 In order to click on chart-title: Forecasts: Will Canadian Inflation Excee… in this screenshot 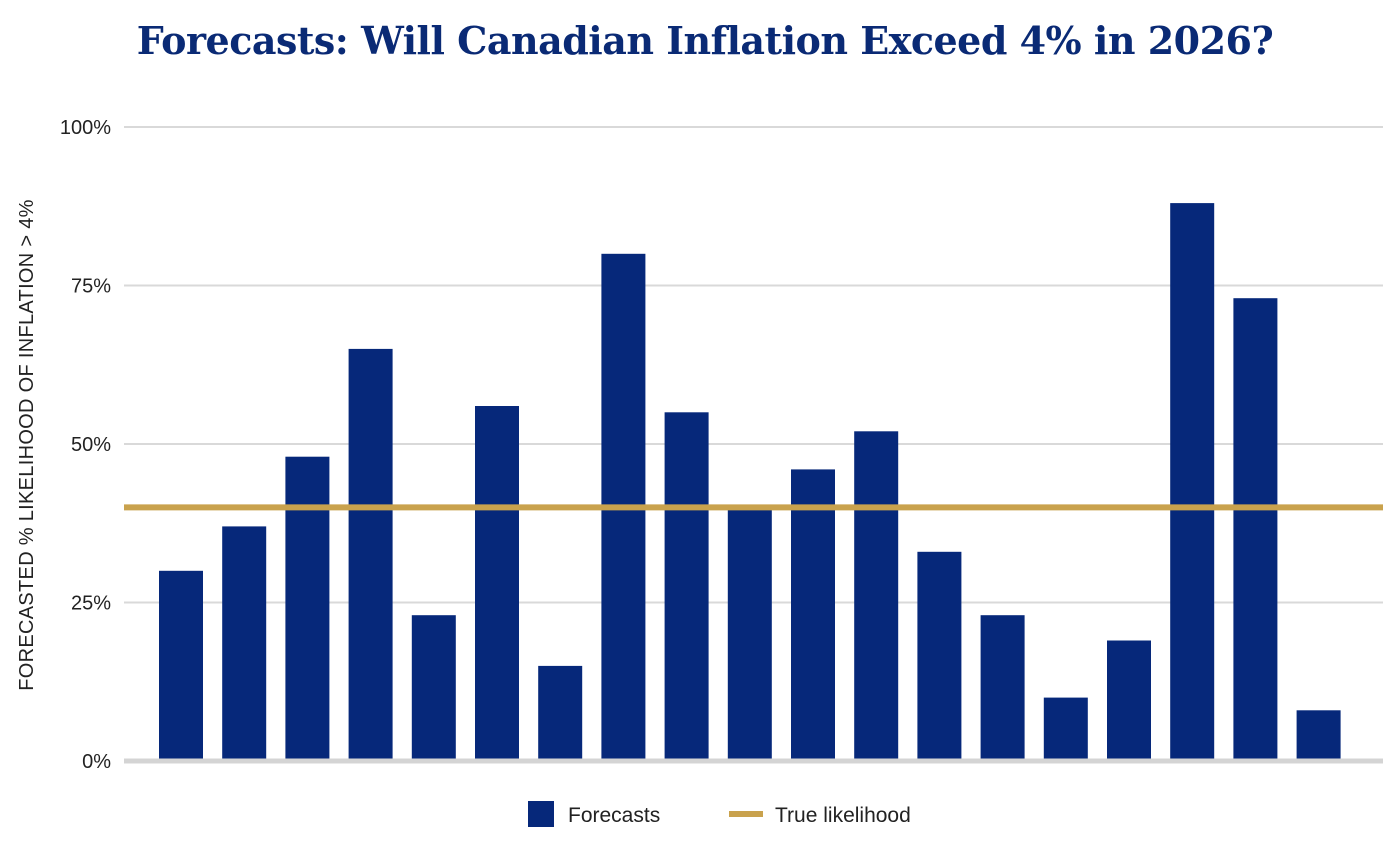, I will do `click(705, 40)`.